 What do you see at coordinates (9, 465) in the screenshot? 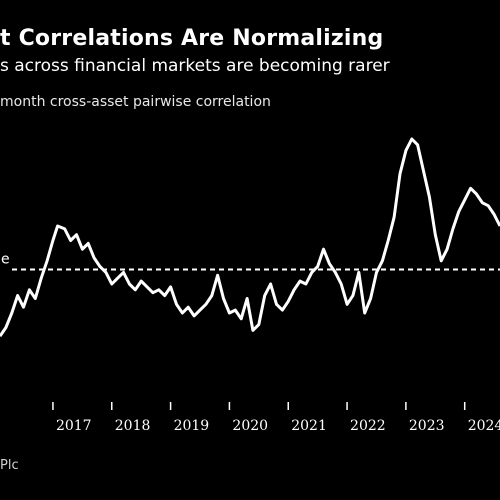
I see `source-note: Plc` at bounding box center [9, 465].